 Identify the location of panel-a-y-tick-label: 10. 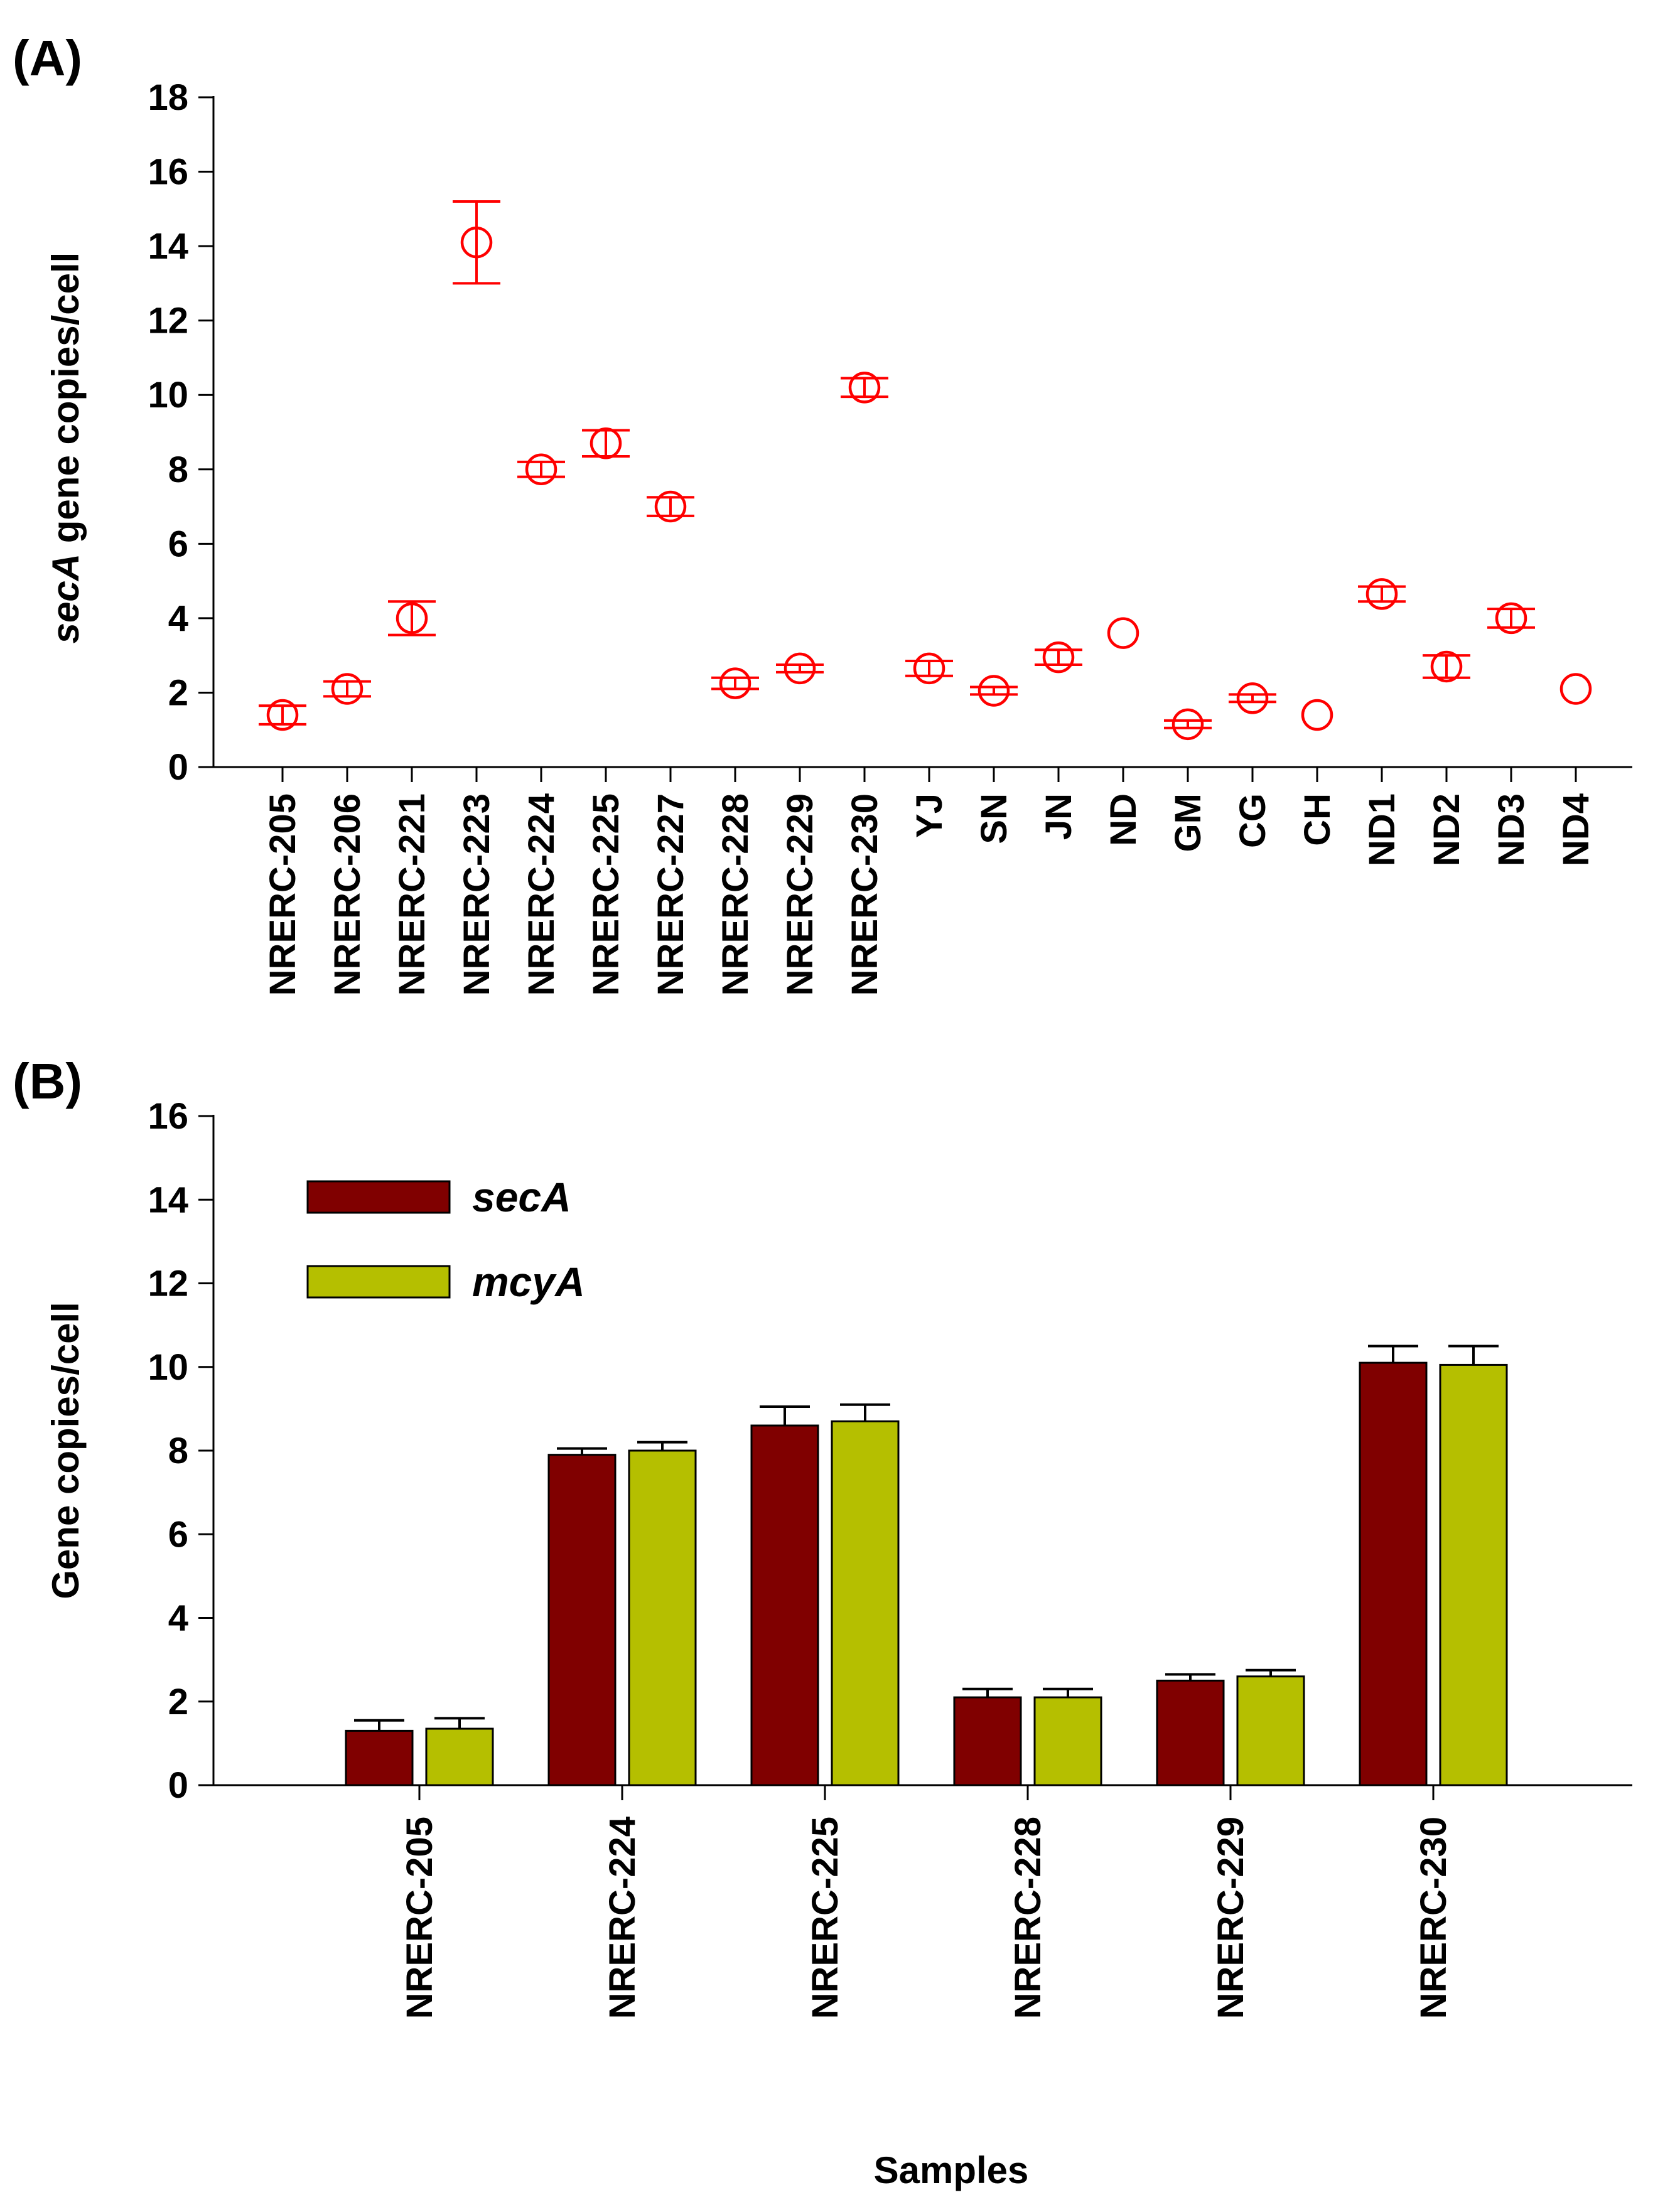
(168, 395).